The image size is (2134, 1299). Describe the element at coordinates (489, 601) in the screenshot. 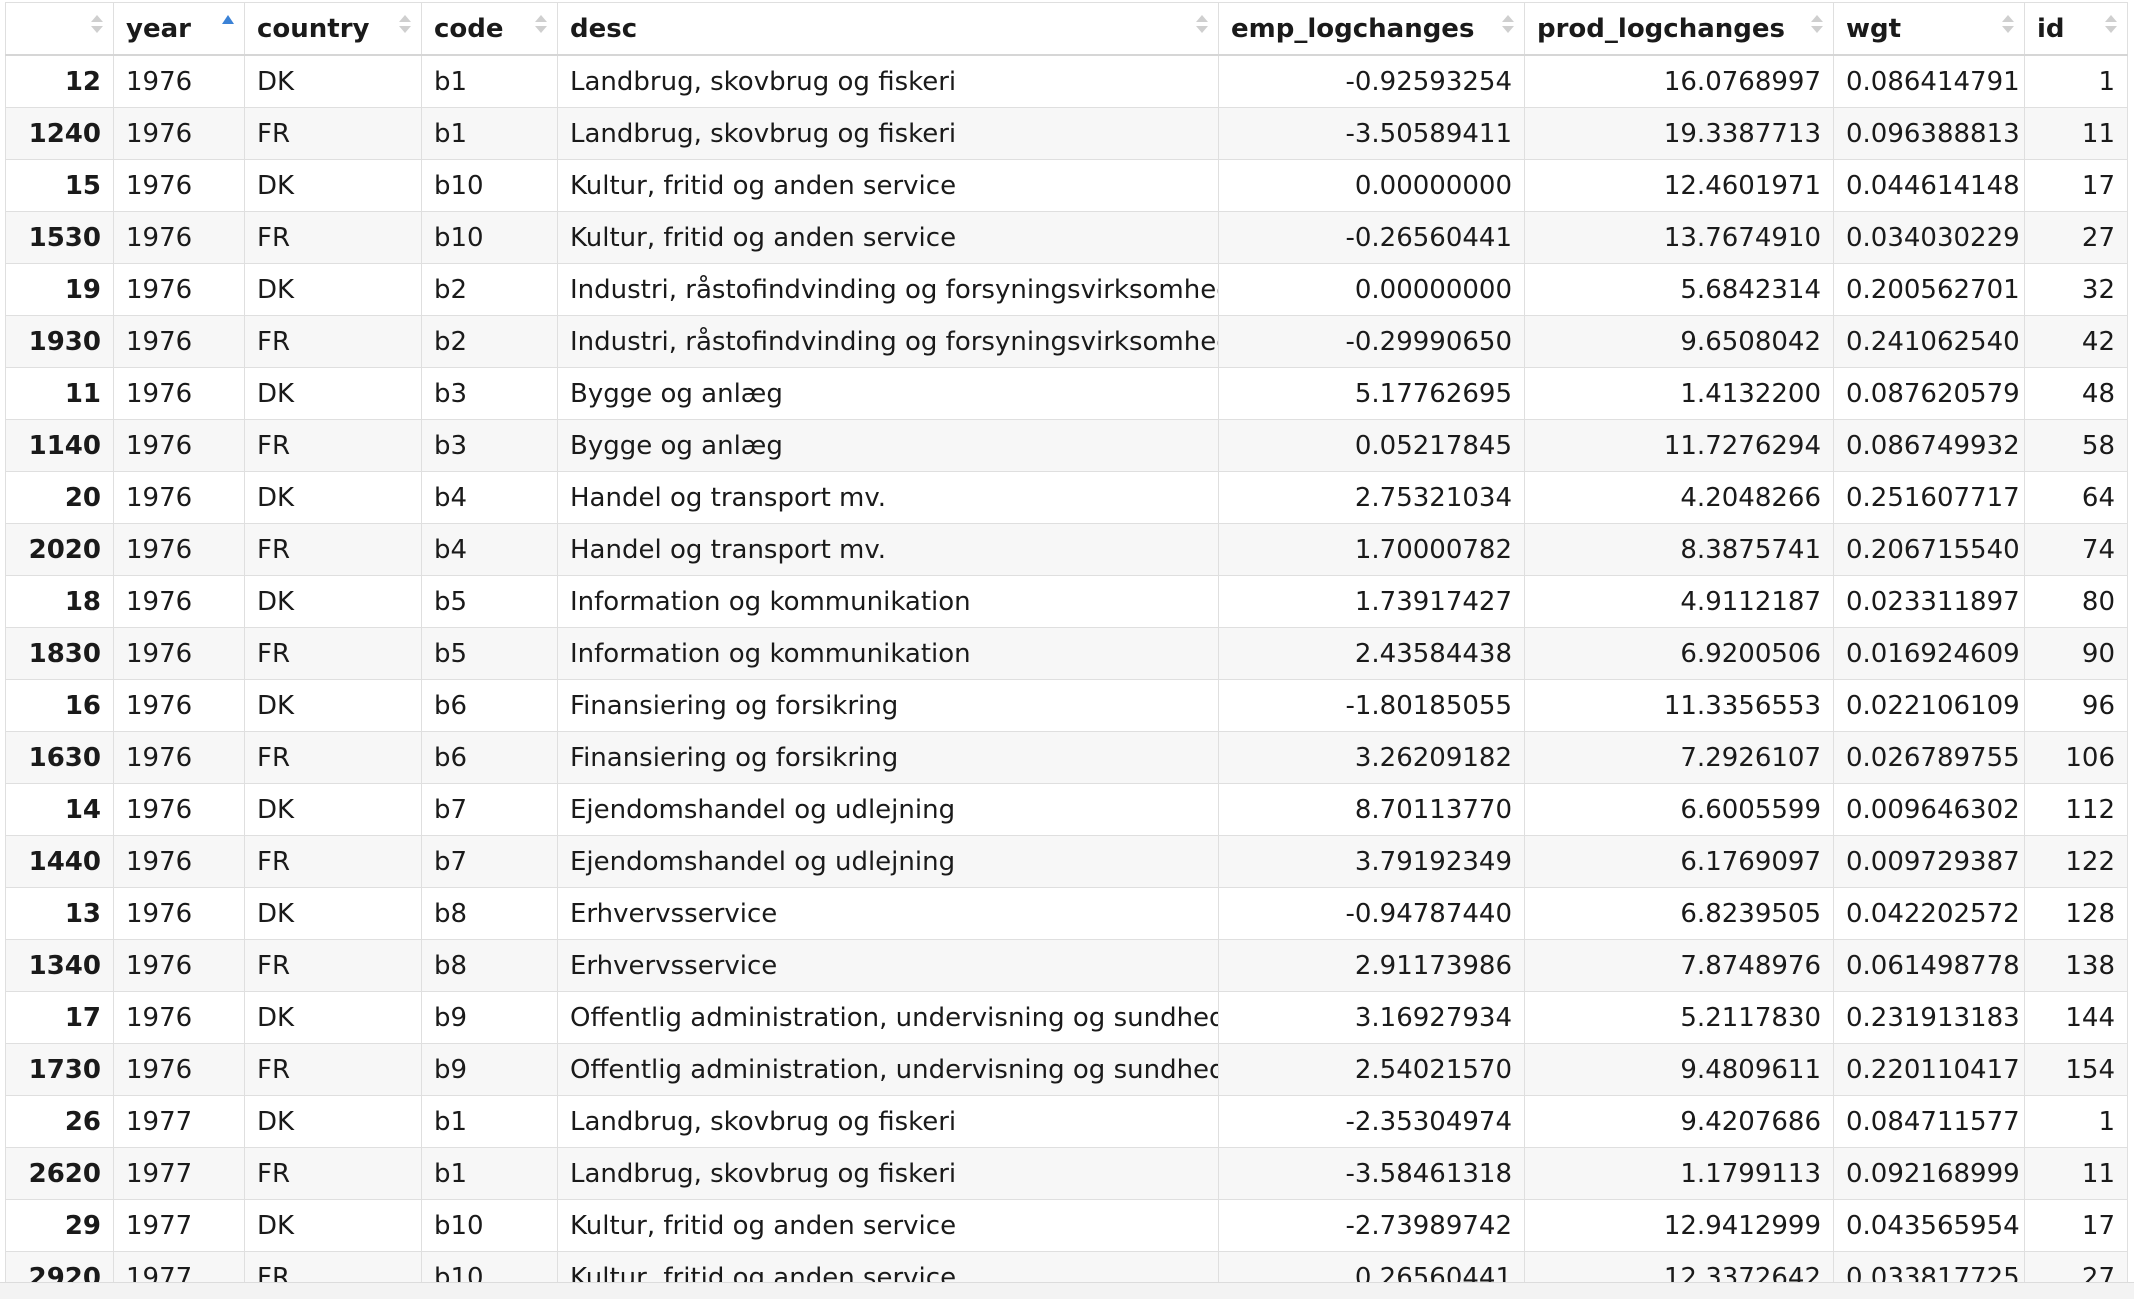

I see `code-cell: b5` at that location.